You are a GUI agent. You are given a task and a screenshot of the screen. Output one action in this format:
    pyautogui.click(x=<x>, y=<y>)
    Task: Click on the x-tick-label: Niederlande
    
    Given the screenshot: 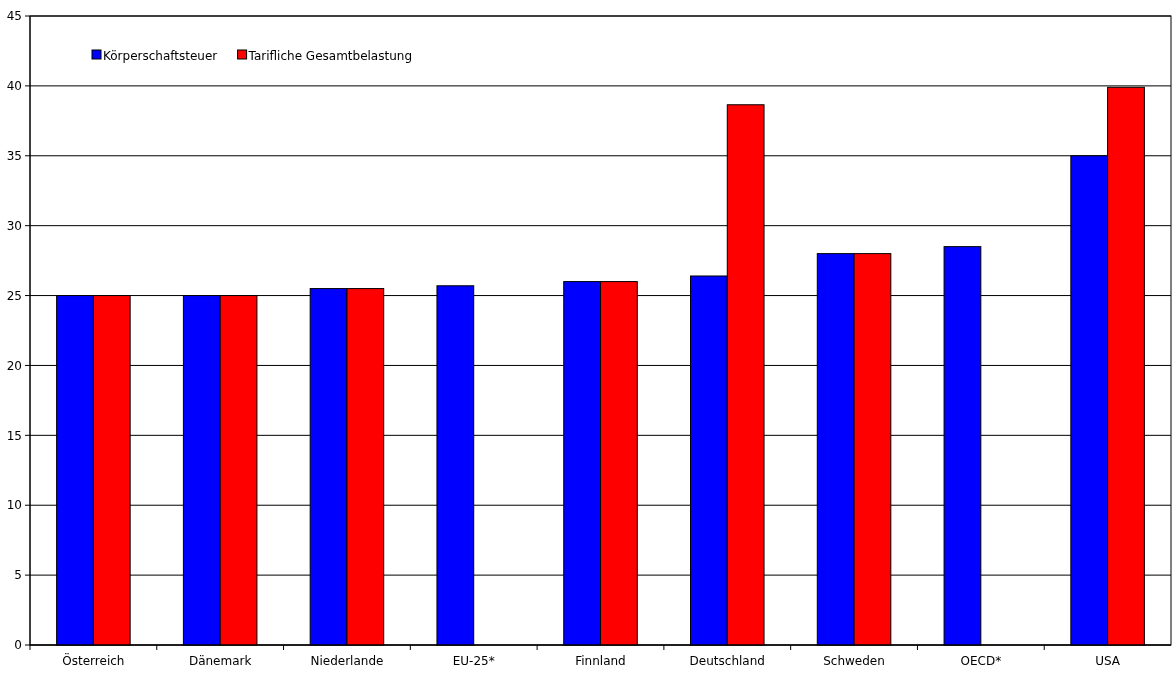 What is the action you would take?
    pyautogui.click(x=347, y=661)
    